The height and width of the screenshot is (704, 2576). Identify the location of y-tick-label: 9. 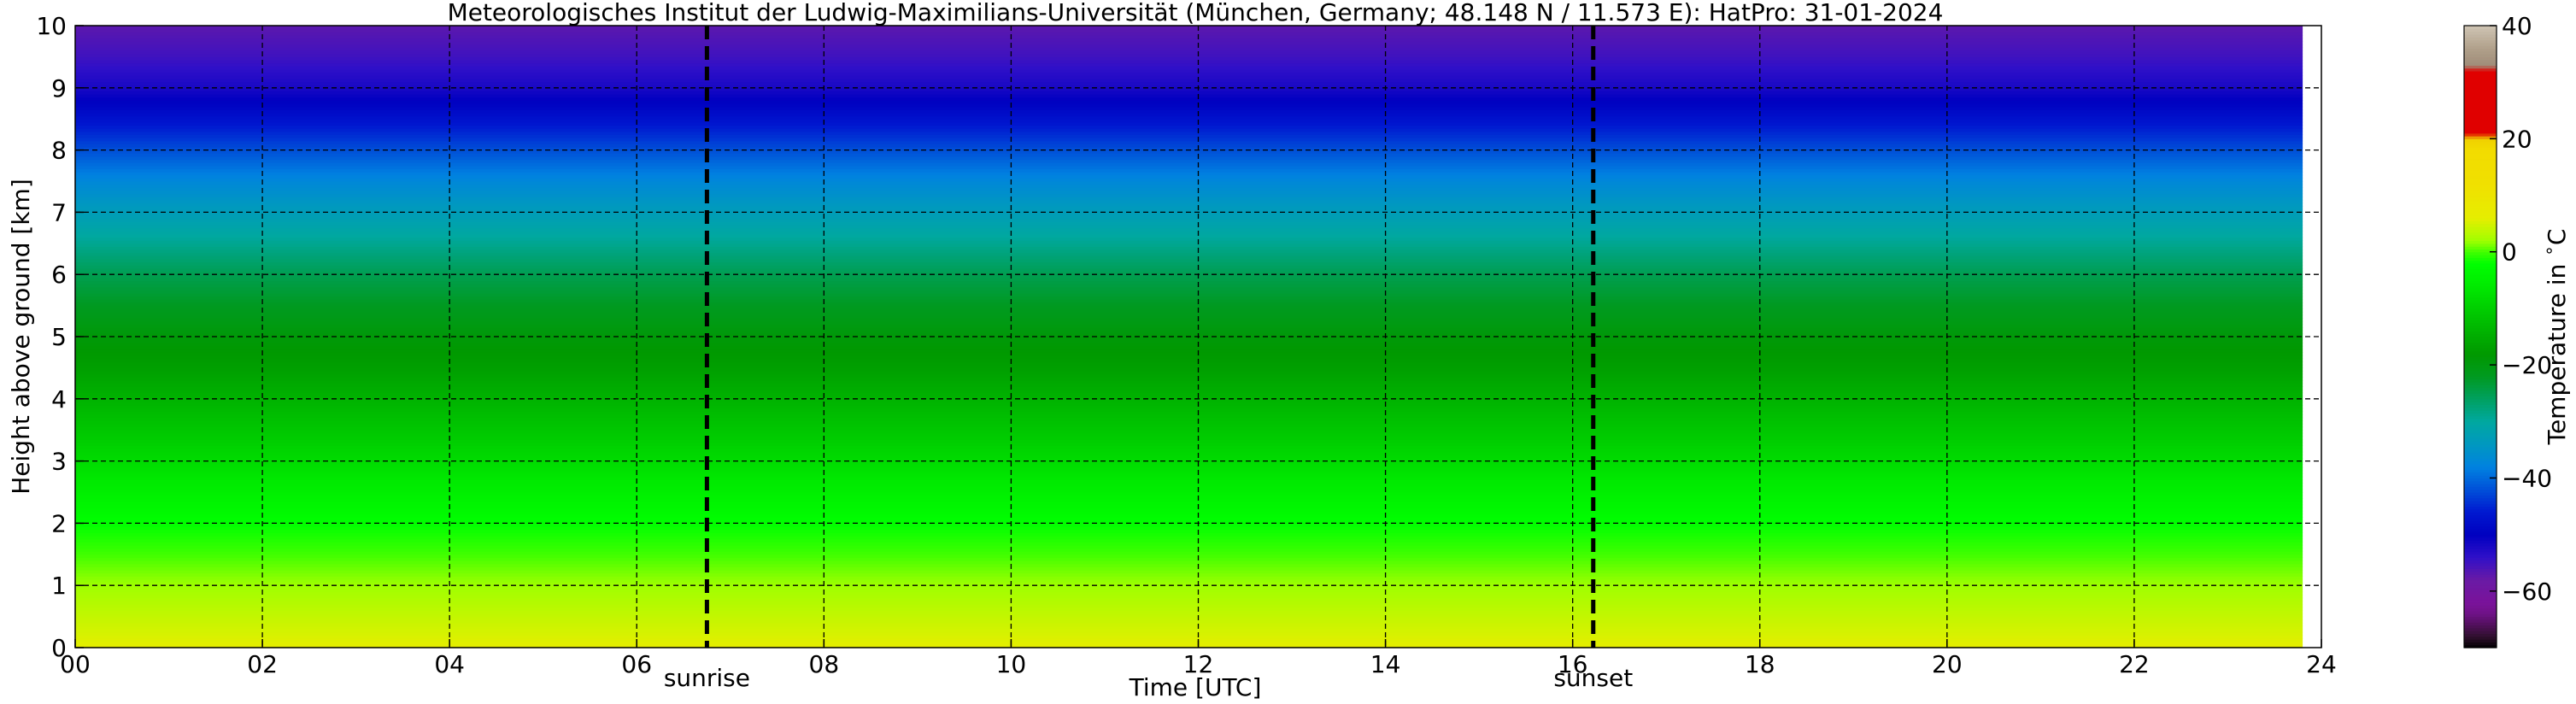
(59, 88).